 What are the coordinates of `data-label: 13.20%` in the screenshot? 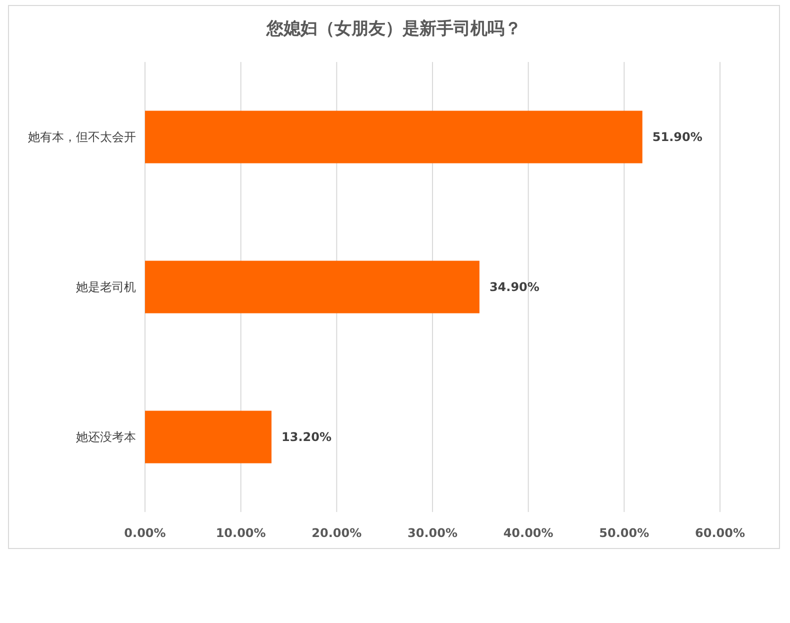 It's located at (307, 437).